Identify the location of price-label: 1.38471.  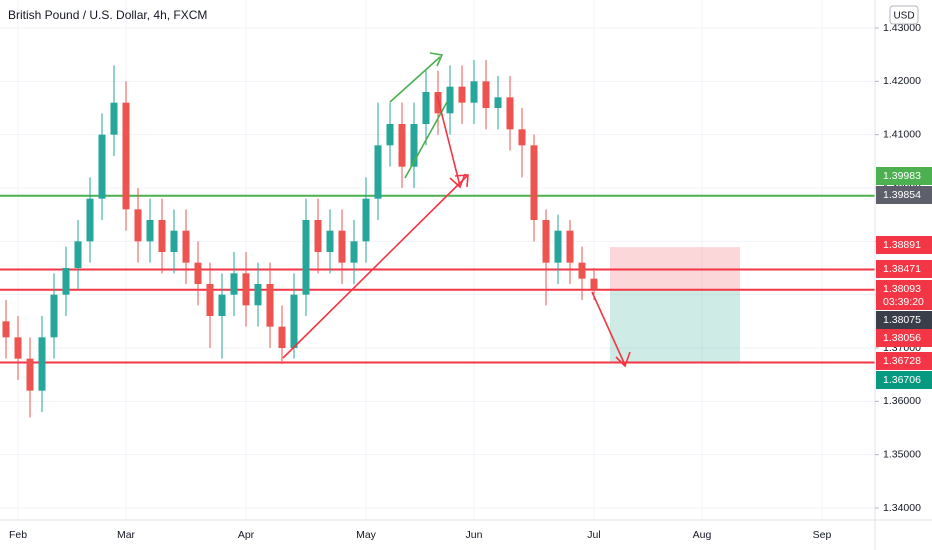
(902, 269).